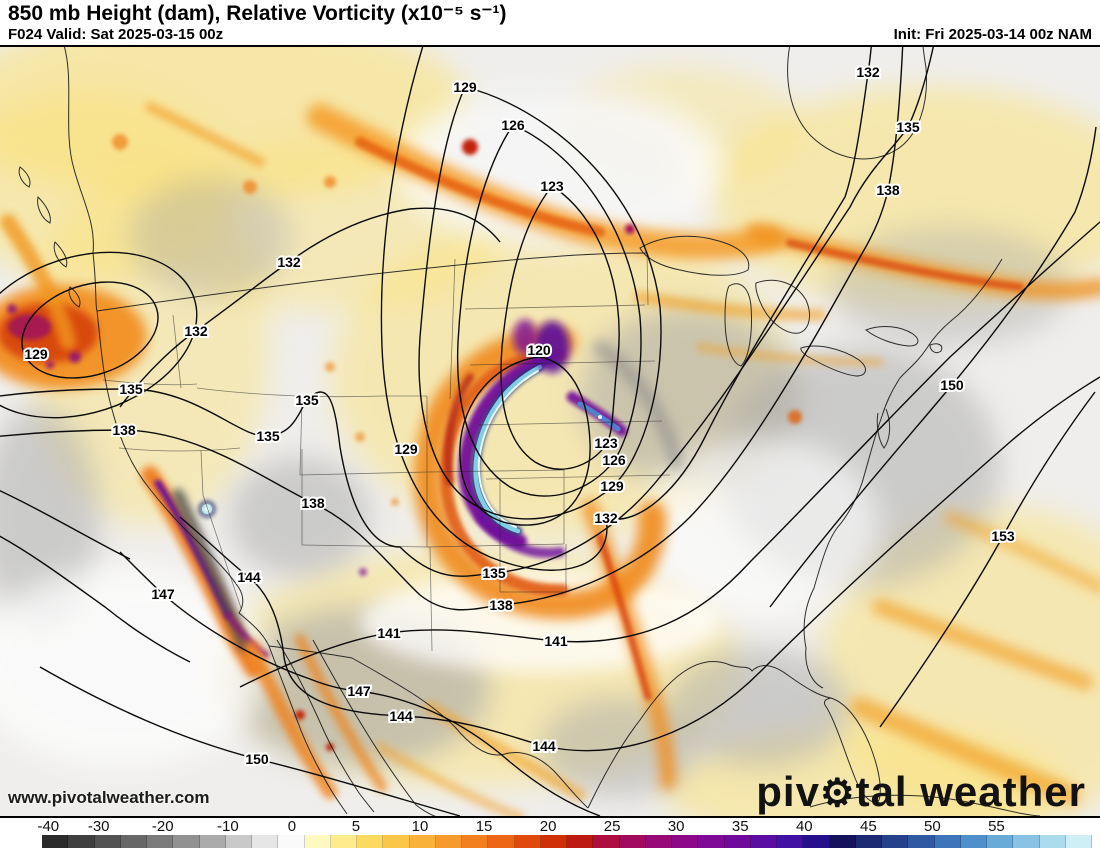 The image size is (1100, 850). I want to click on colorbar-tick: -10, so click(228, 826).